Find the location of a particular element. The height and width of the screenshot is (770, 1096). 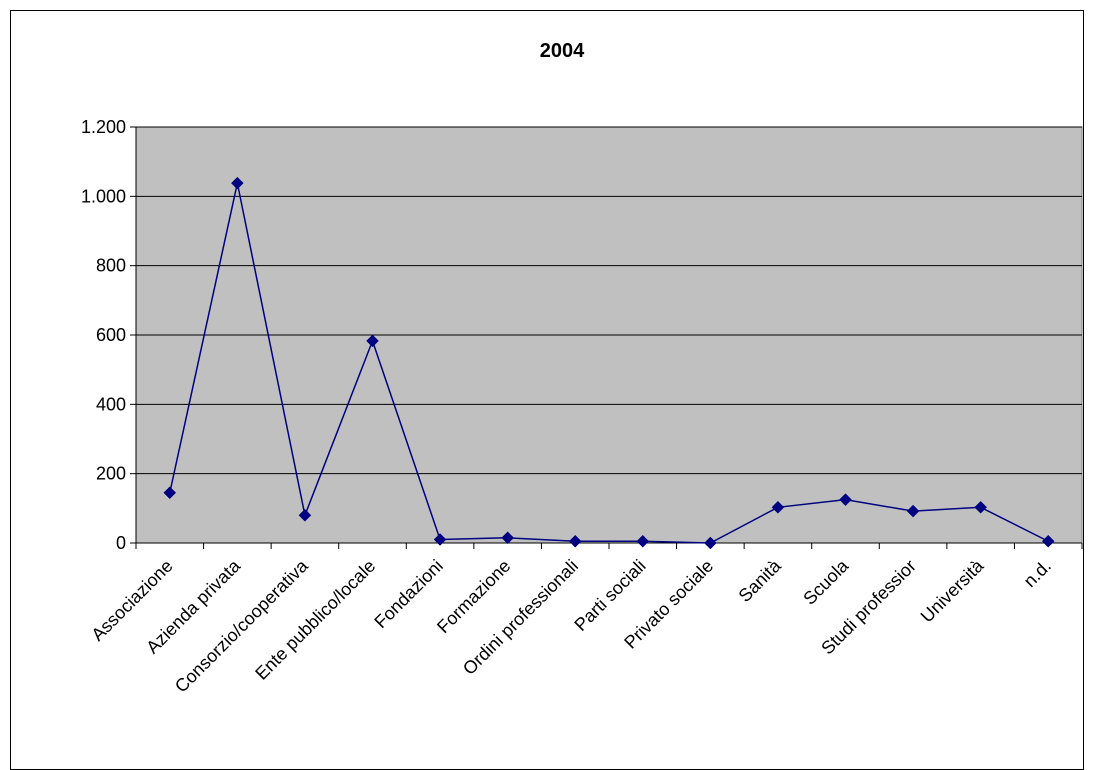

x-tick-label: Ordini professionali is located at coordinates (520, 617).